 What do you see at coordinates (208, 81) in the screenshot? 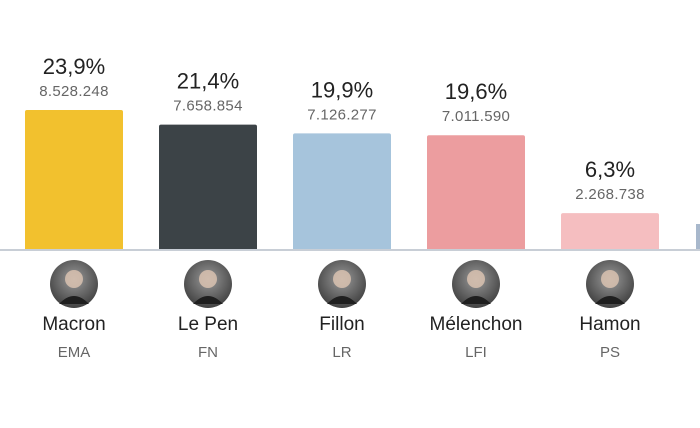
I see `bar-percent-label: 21,4%` at bounding box center [208, 81].